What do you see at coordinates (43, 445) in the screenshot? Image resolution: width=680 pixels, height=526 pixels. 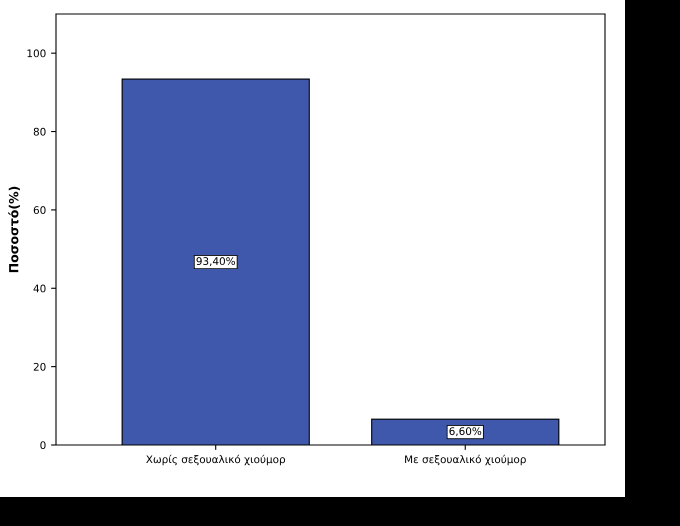 I see `y-tick-label: 0` at bounding box center [43, 445].